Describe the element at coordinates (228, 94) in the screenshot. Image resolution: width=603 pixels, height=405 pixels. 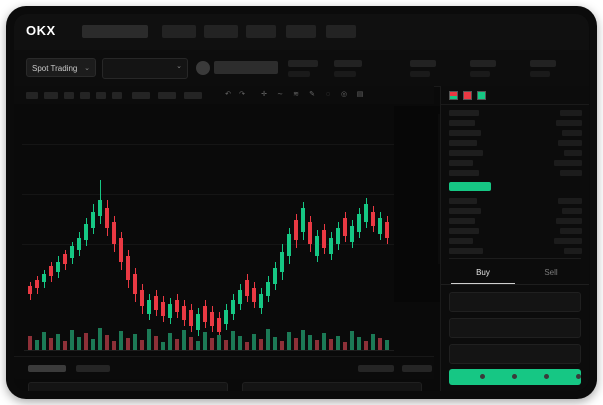
I see `undo-icon: ↶` at that location.